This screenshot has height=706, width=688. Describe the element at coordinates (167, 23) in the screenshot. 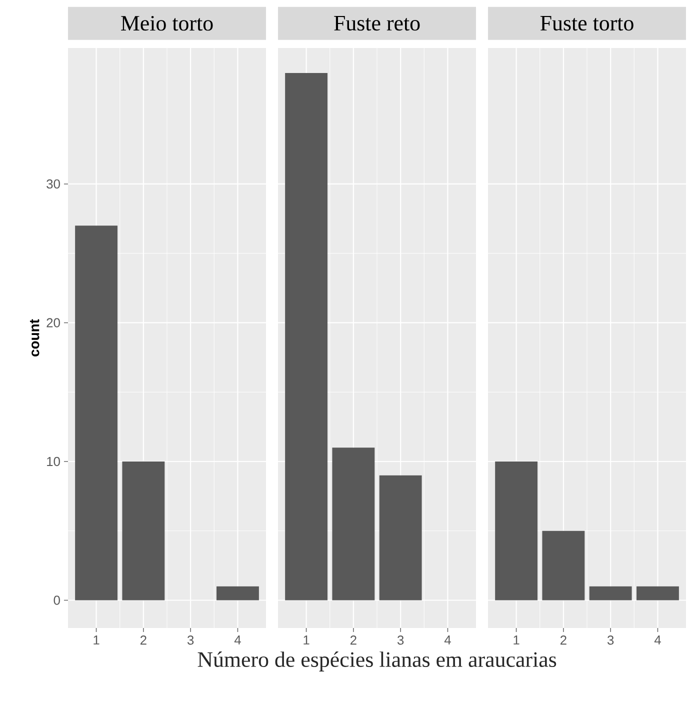

I see `chart-title: Meio torto` at that location.